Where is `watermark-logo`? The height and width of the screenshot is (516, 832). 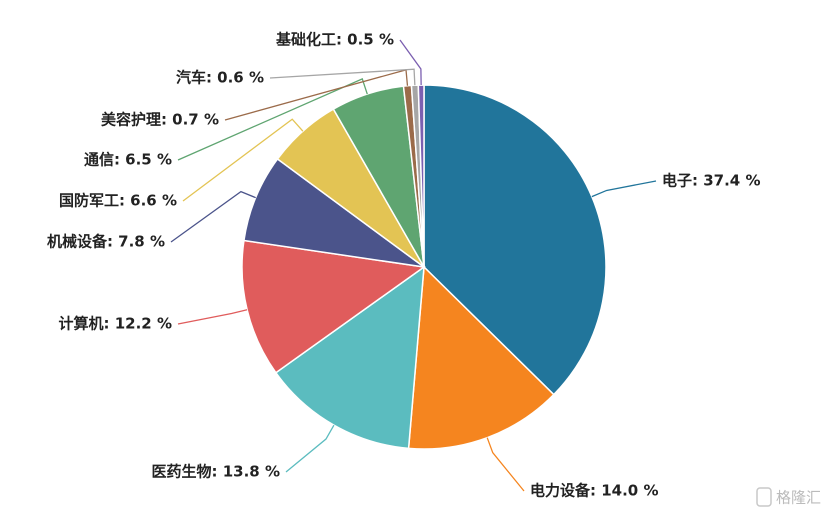 watermark-logo is located at coordinates (764, 497).